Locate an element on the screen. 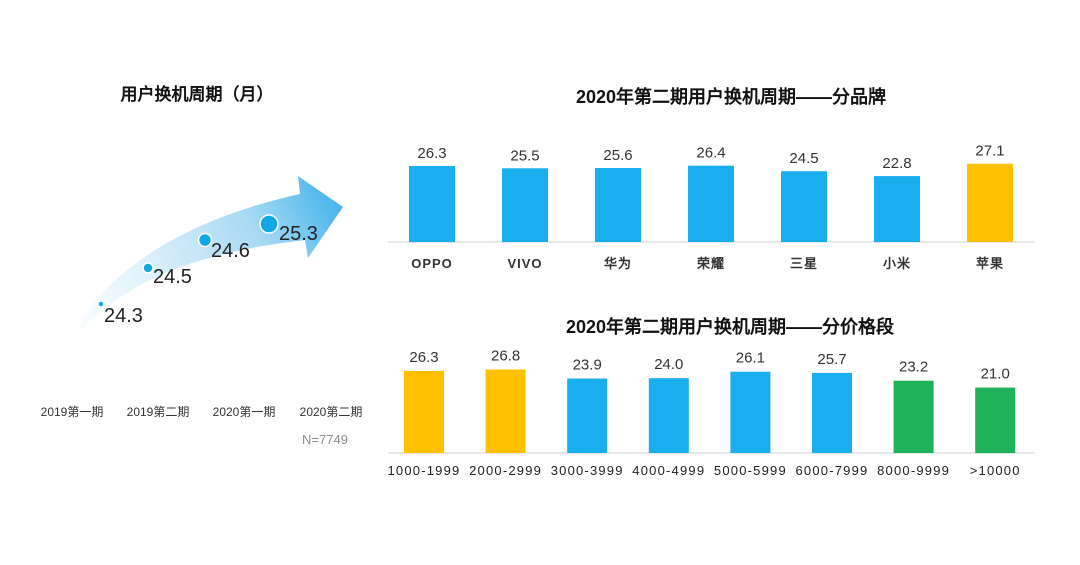 This screenshot has width=1080, height=565. price-category-label: 2000-2999 is located at coordinates (505, 470).